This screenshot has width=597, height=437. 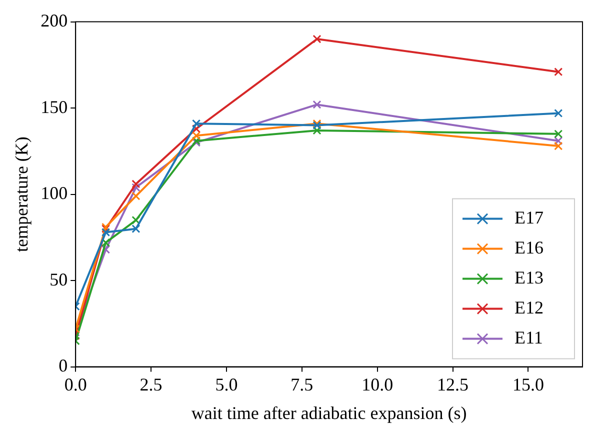 What do you see at coordinates (378, 384) in the screenshot?
I see `x-tick-label: 10.0` at bounding box center [378, 384].